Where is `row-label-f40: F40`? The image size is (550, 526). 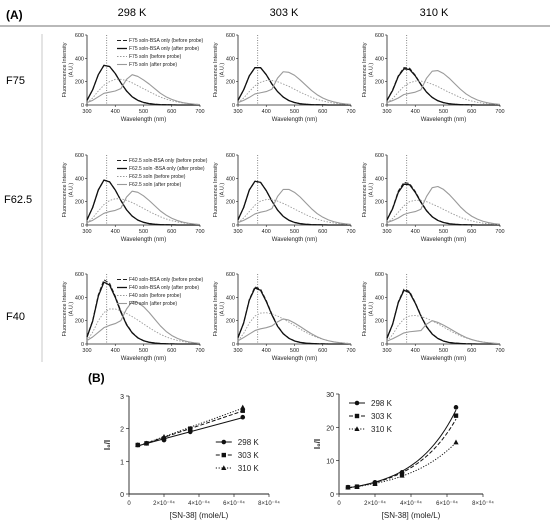
row-label-f40: F40 is located at coordinates (15, 317).